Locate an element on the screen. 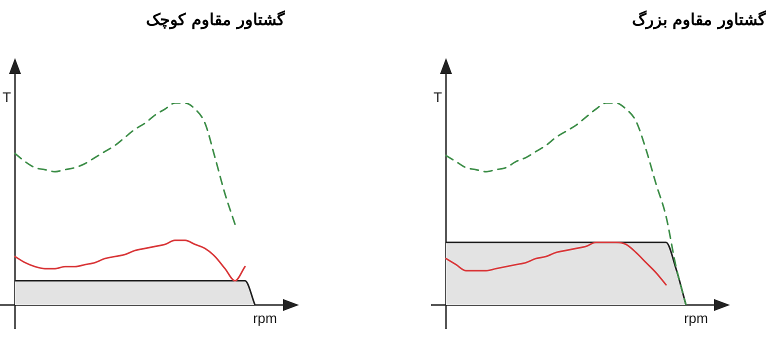 The height and width of the screenshot is (337, 768). chart-title: گشتاور مقاوم کوچک is located at coordinates (215, 19).